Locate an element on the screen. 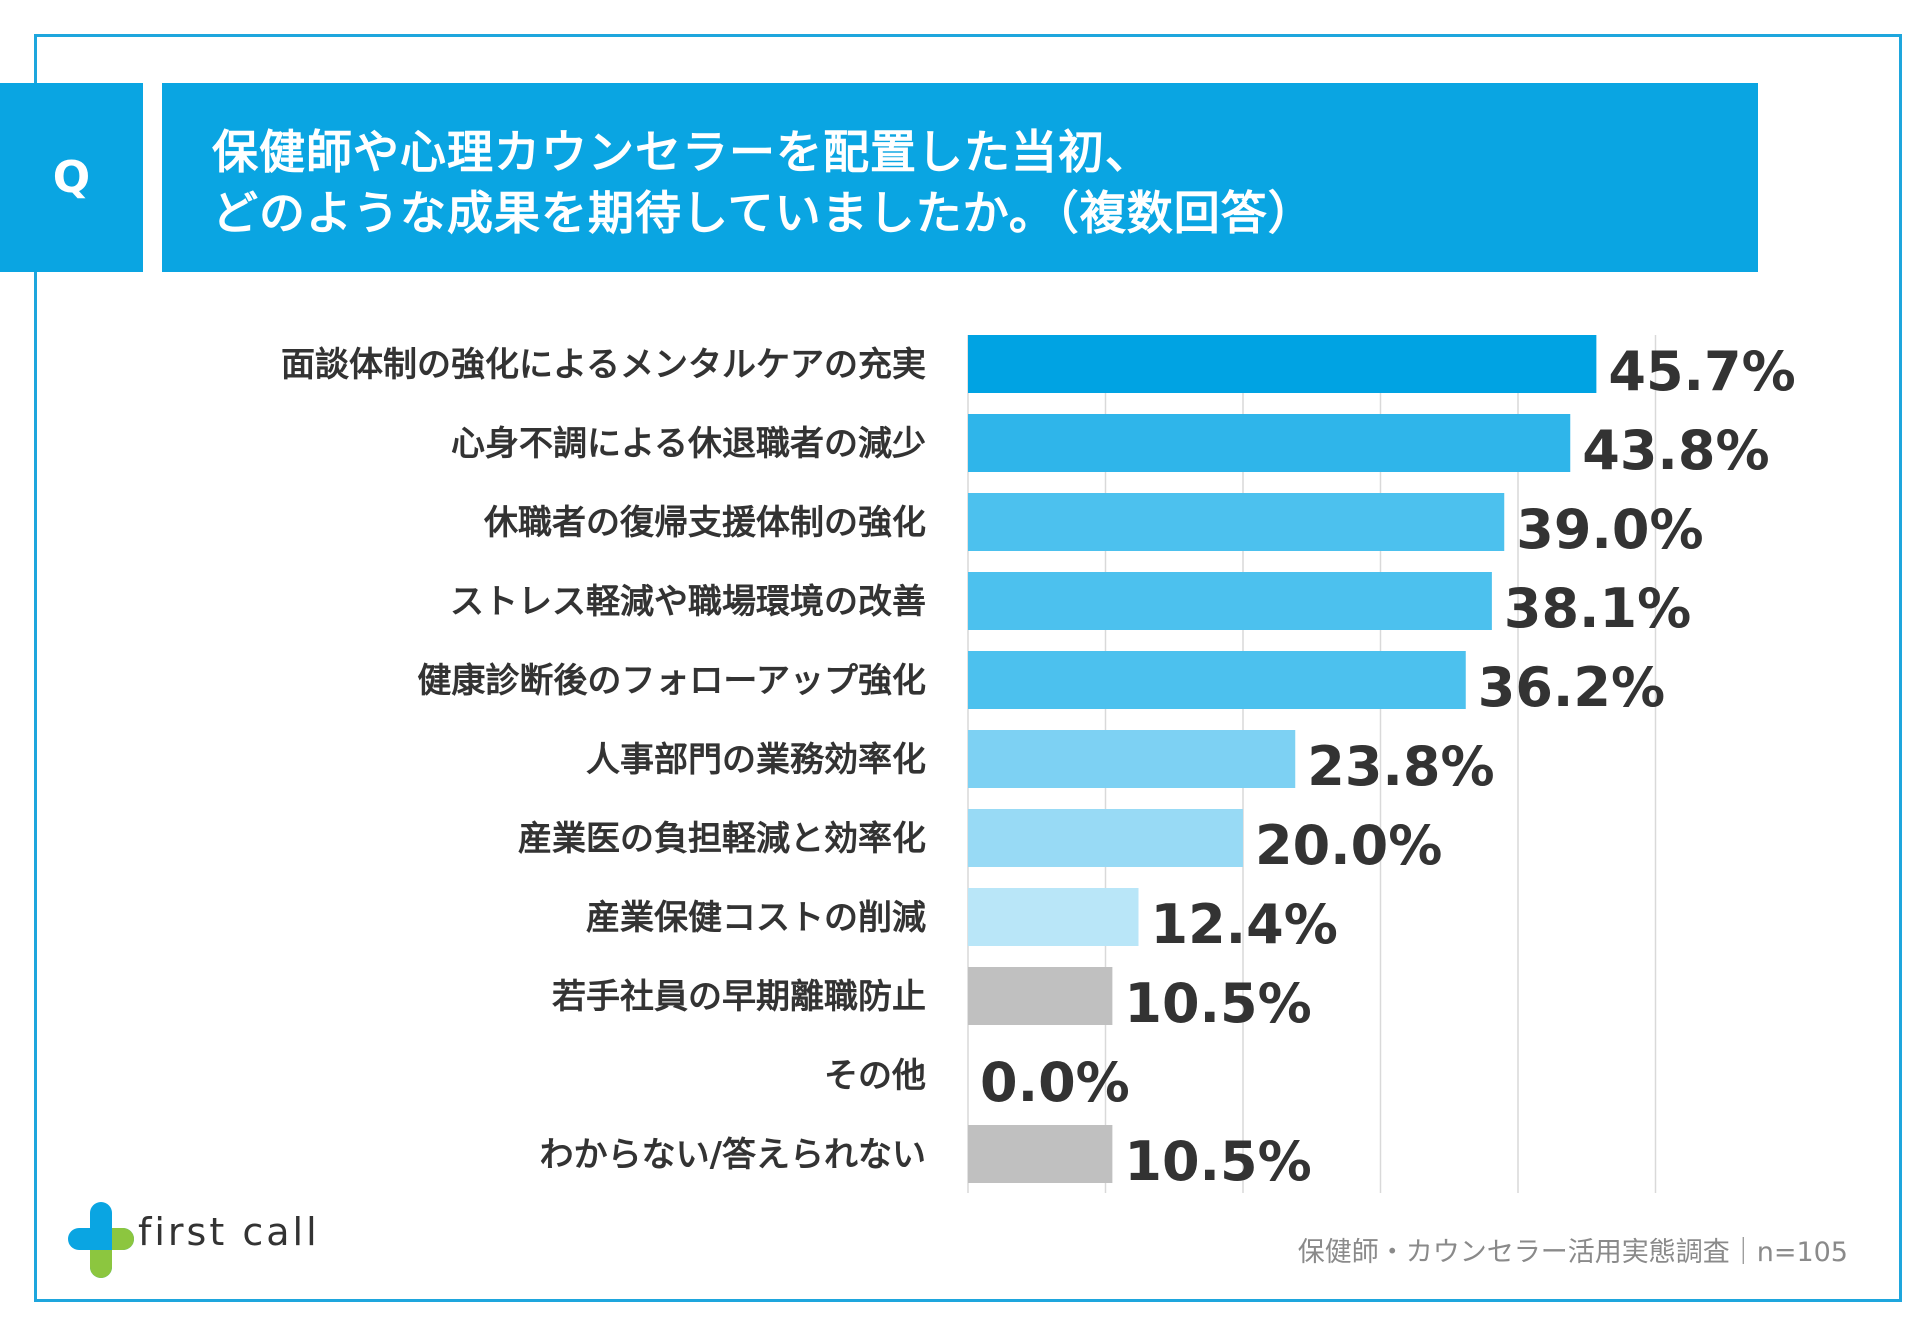 This screenshot has width=1920, height=1329. category-label: 健康診断後のフォローアップ強化 is located at coordinates (671, 681).